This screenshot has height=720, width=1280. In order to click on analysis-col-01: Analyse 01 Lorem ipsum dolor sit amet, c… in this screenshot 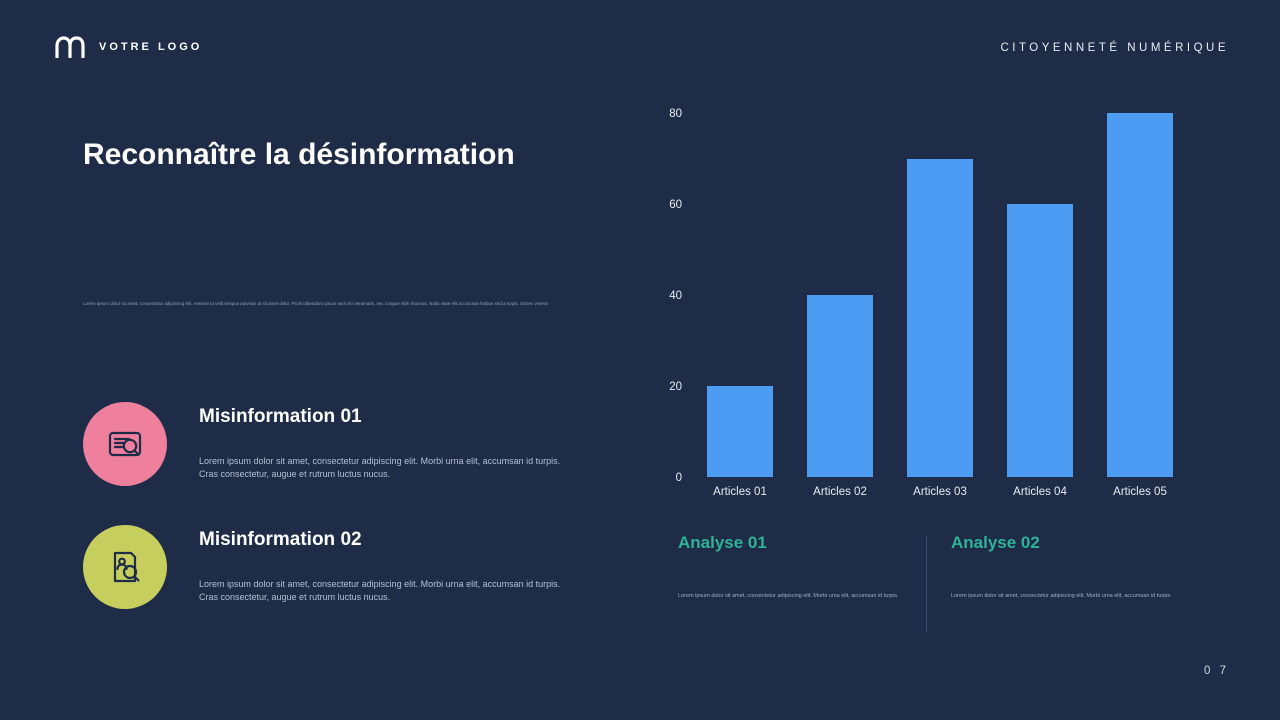, I will do `click(793, 583)`.